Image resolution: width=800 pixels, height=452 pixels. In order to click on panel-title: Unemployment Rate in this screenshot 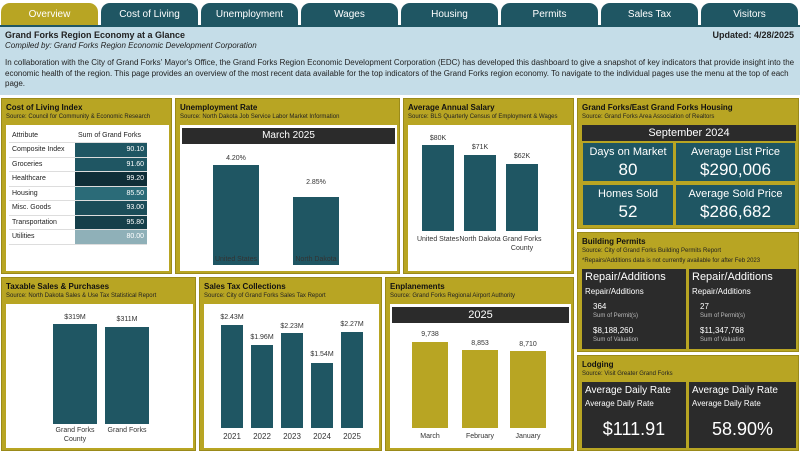, I will do `click(219, 107)`.